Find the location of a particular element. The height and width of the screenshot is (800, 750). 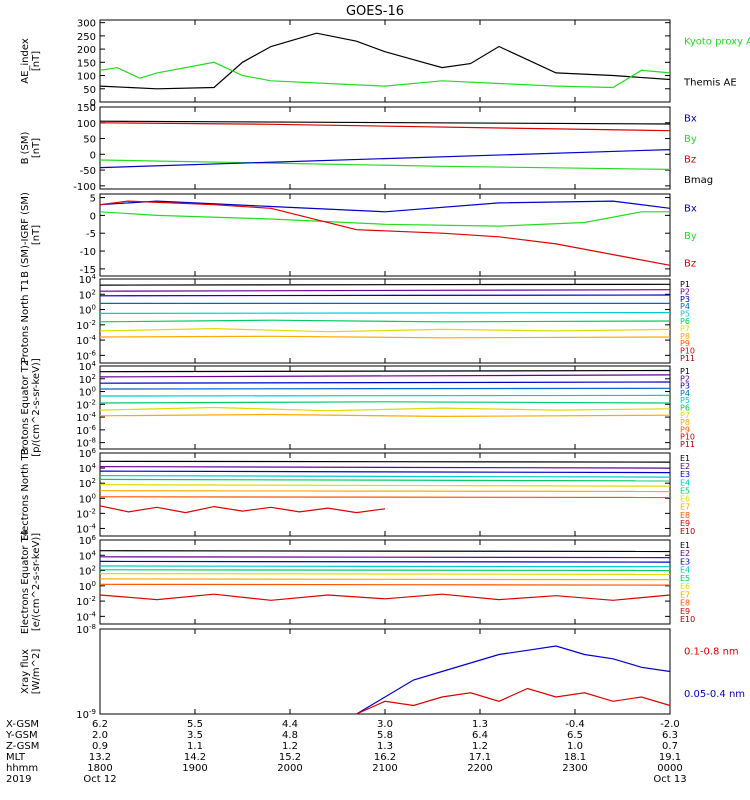

ephemeris-value: 1.1 is located at coordinates (195, 746).